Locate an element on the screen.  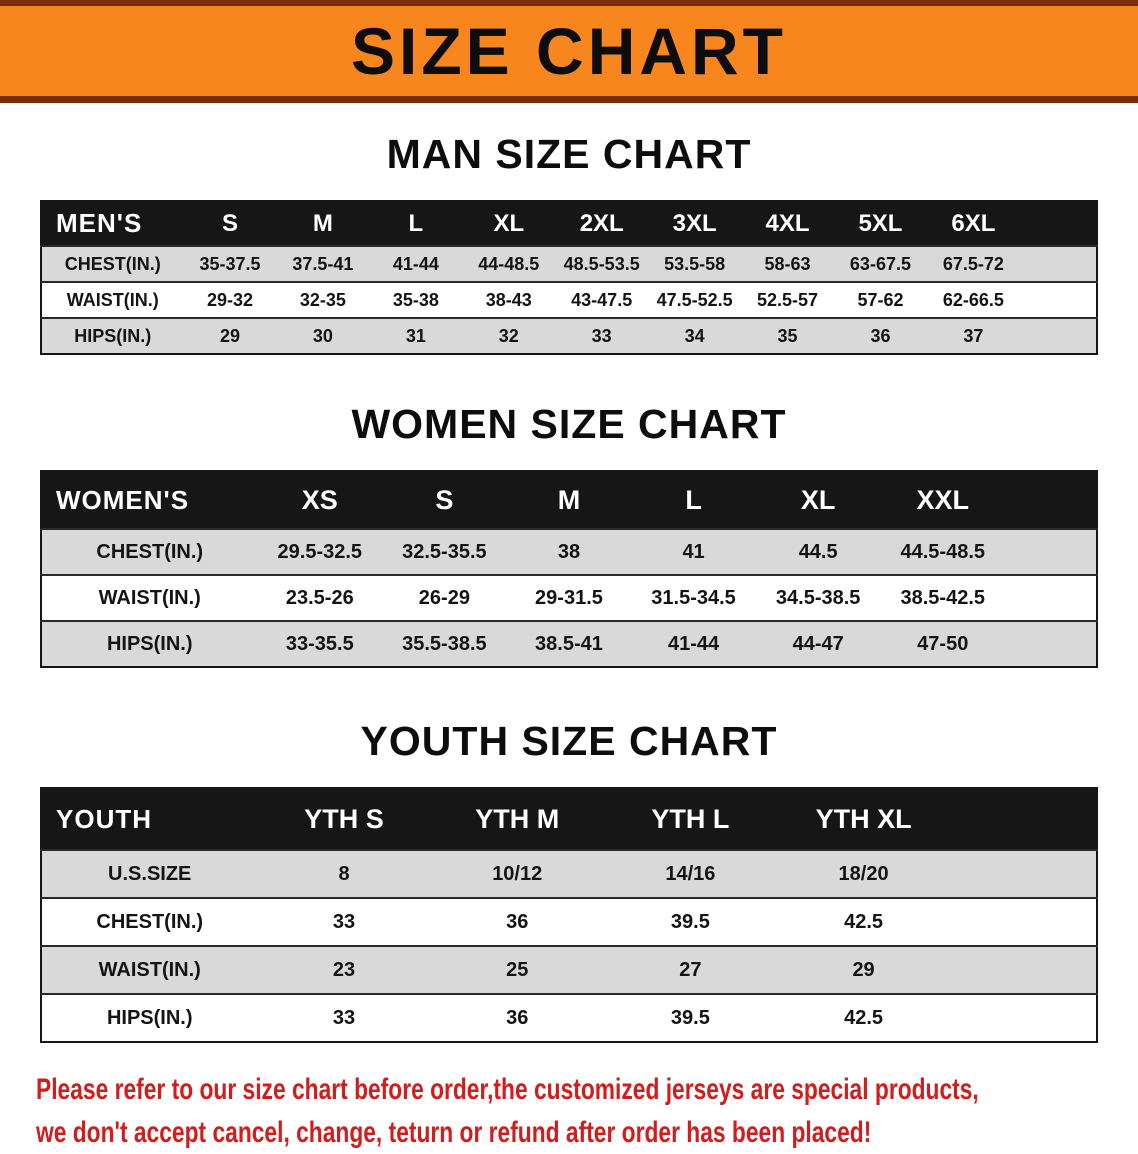
size-header-cell: 4XL is located at coordinates (787, 223).